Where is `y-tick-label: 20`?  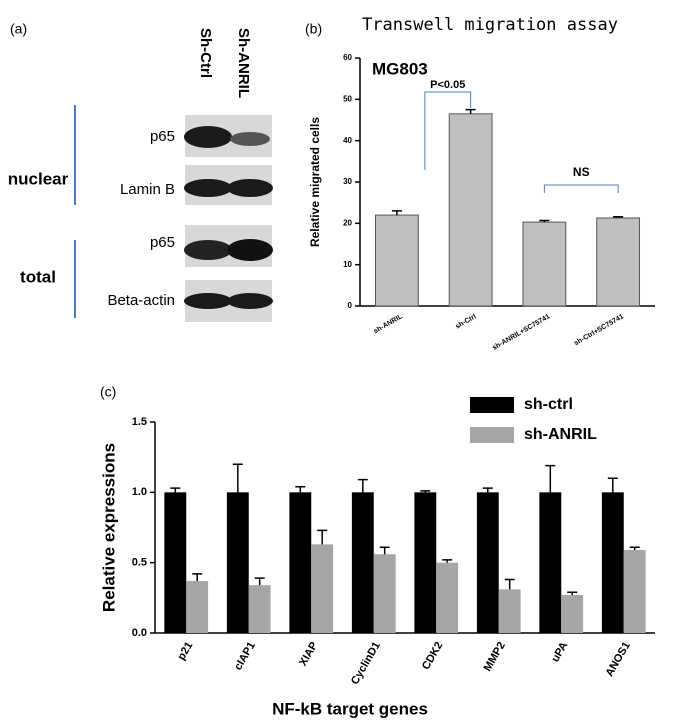
y-tick-label: 20 is located at coordinates (347, 222).